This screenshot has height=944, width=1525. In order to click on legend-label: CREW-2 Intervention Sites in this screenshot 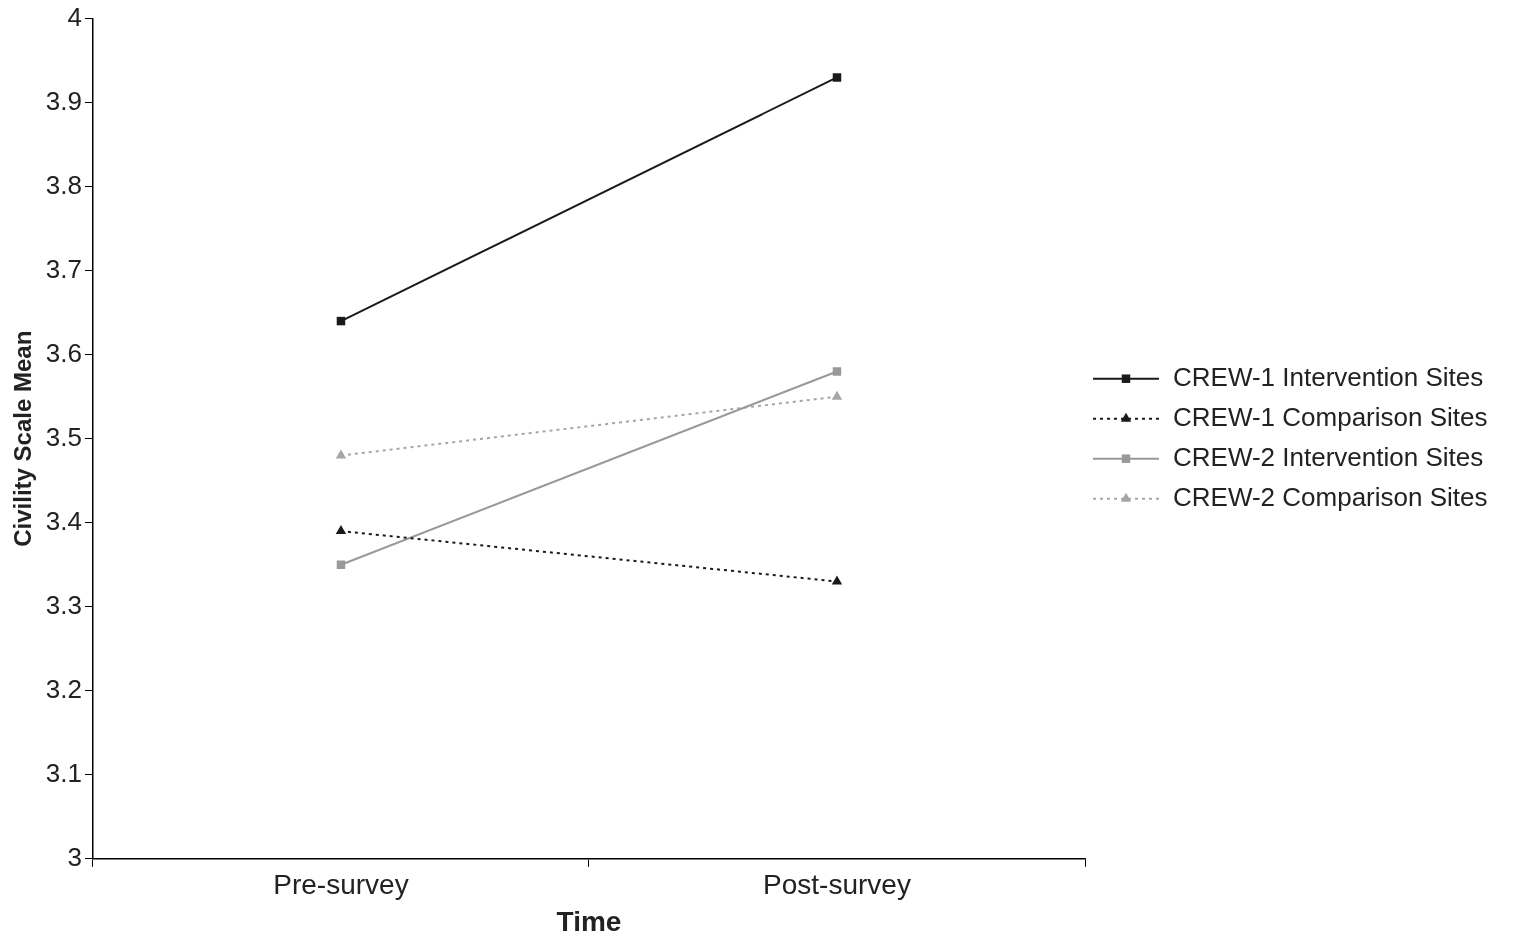, I will do `click(1328, 456)`.